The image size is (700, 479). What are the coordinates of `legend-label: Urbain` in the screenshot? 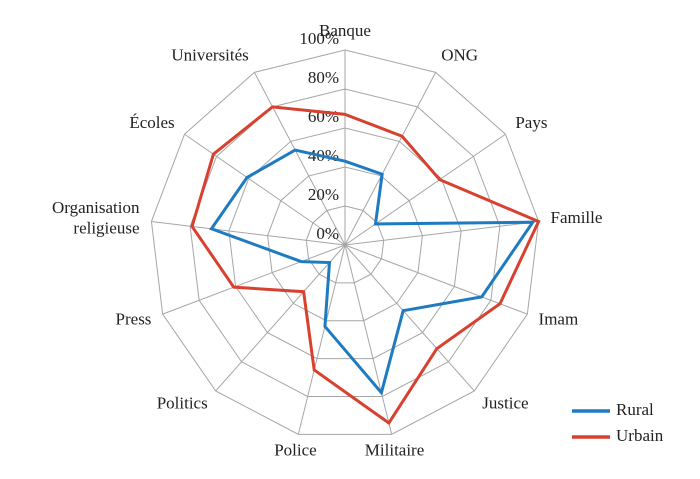 It's located at (640, 435).